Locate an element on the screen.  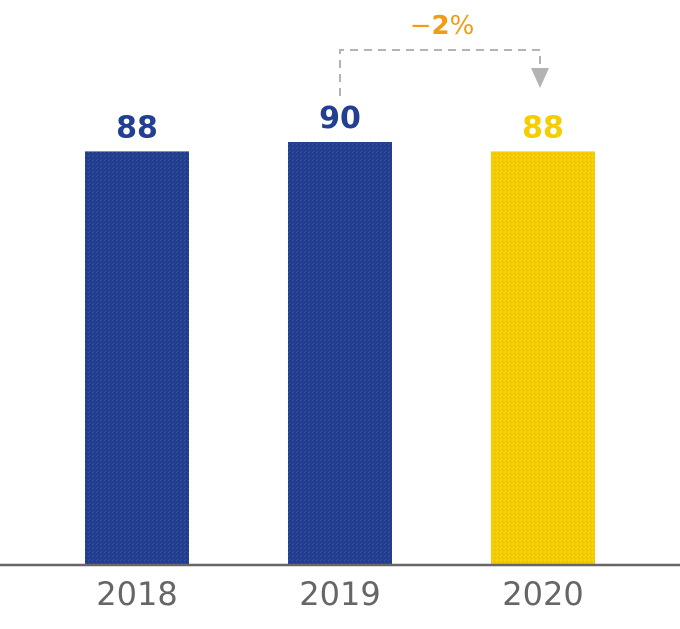
value-labels-group: 88 90 88 is located at coordinates (340, 123).